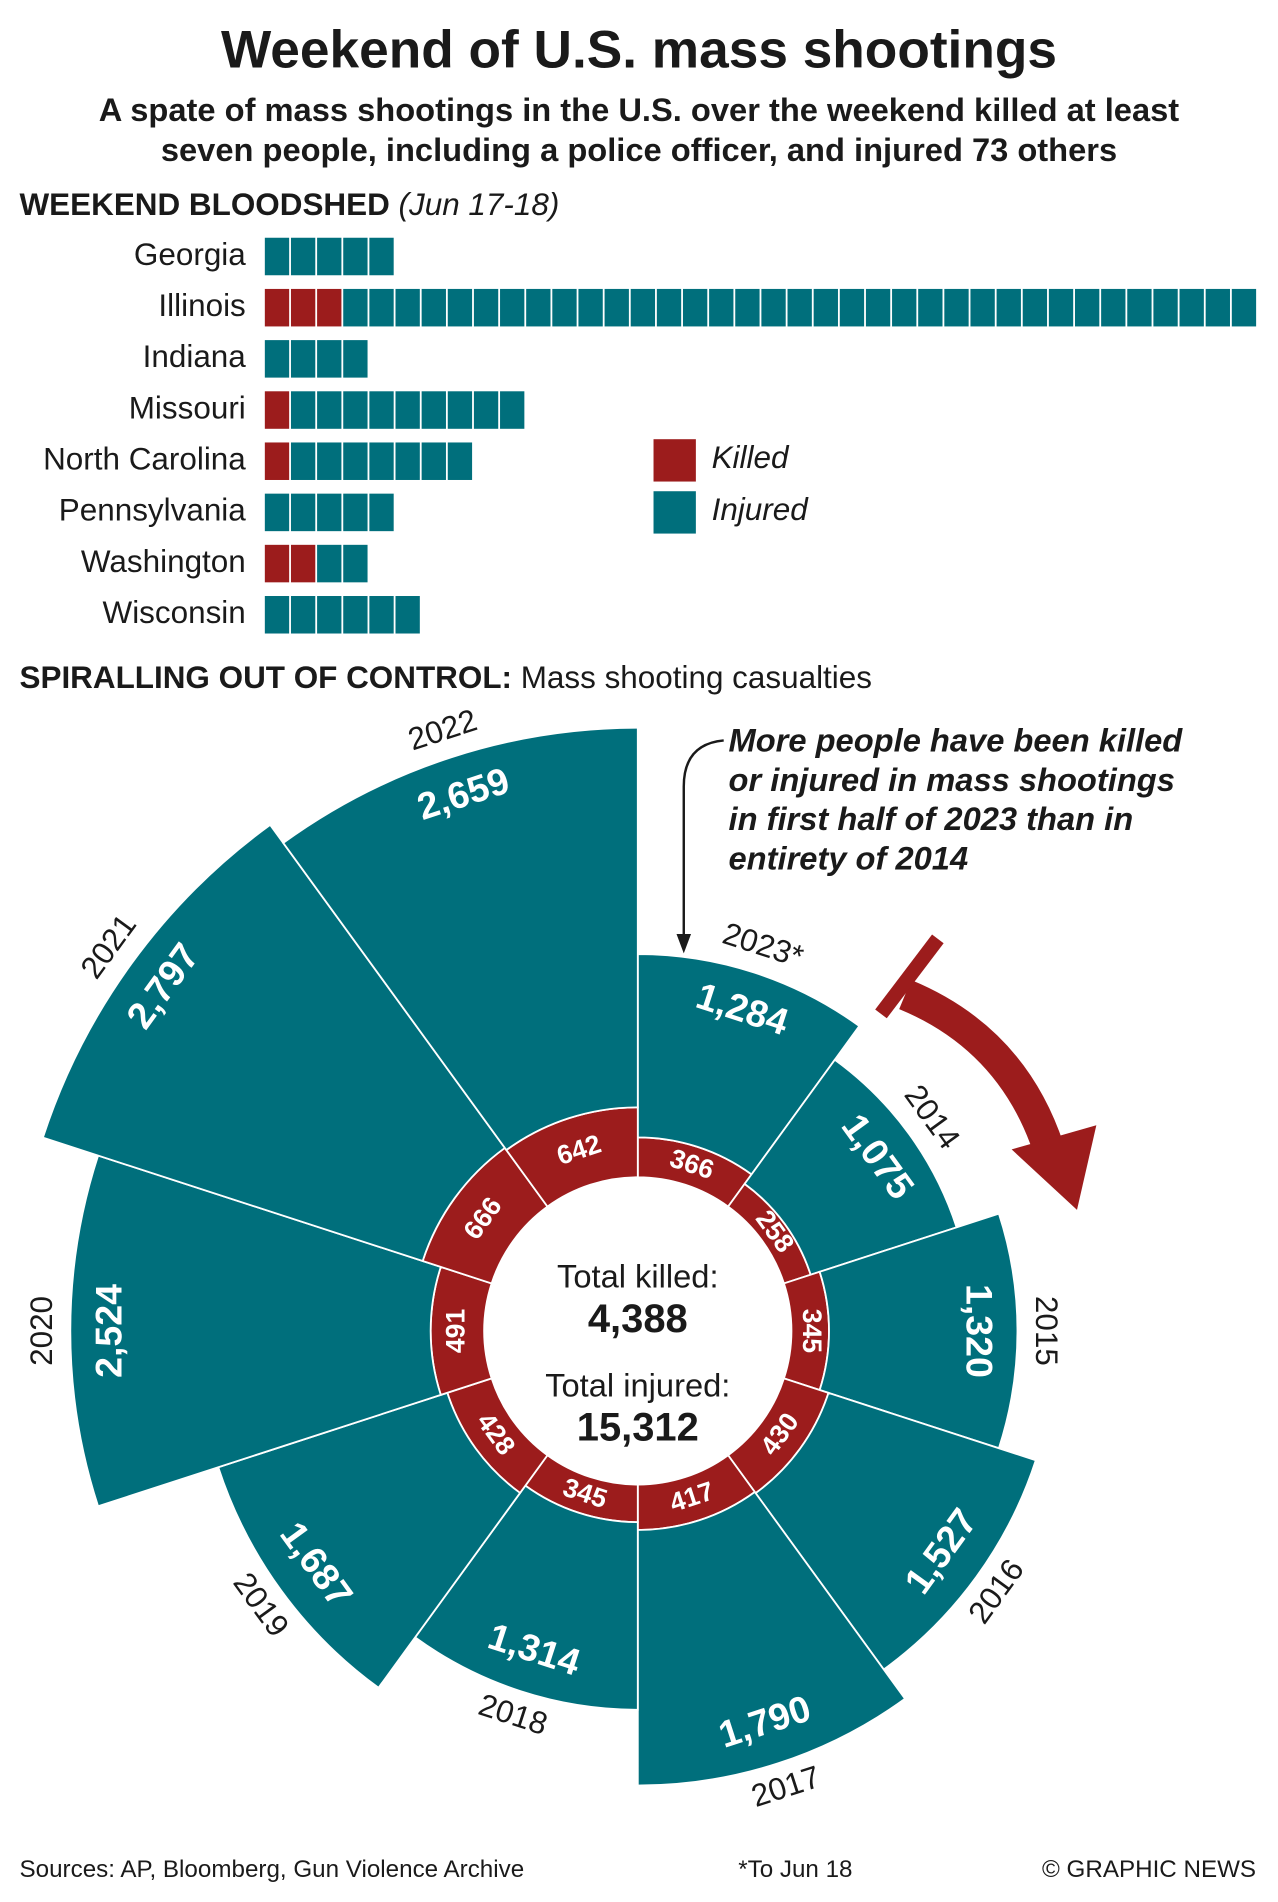 This screenshot has width=1278, height=1902. Describe the element at coordinates (703, 838) in the screenshot. I see `annotation-arrow` at that location.